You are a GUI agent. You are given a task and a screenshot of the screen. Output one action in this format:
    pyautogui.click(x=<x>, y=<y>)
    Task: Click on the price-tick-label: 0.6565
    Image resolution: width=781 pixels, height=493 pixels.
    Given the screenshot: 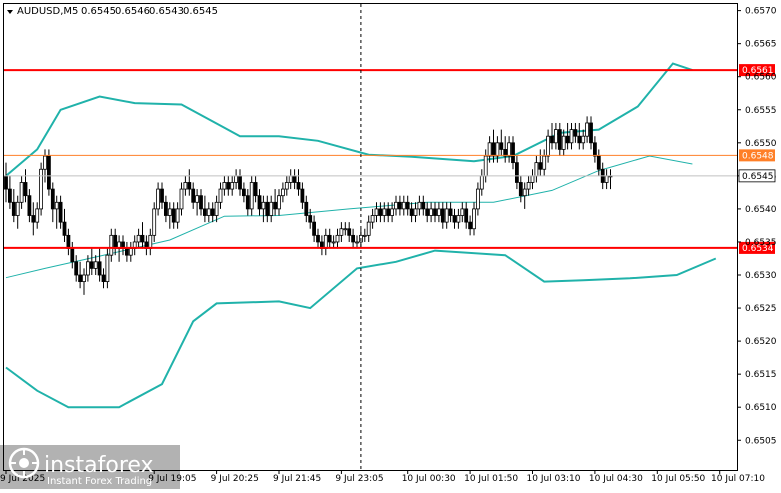 What is the action you would take?
    pyautogui.click(x=761, y=45)
    